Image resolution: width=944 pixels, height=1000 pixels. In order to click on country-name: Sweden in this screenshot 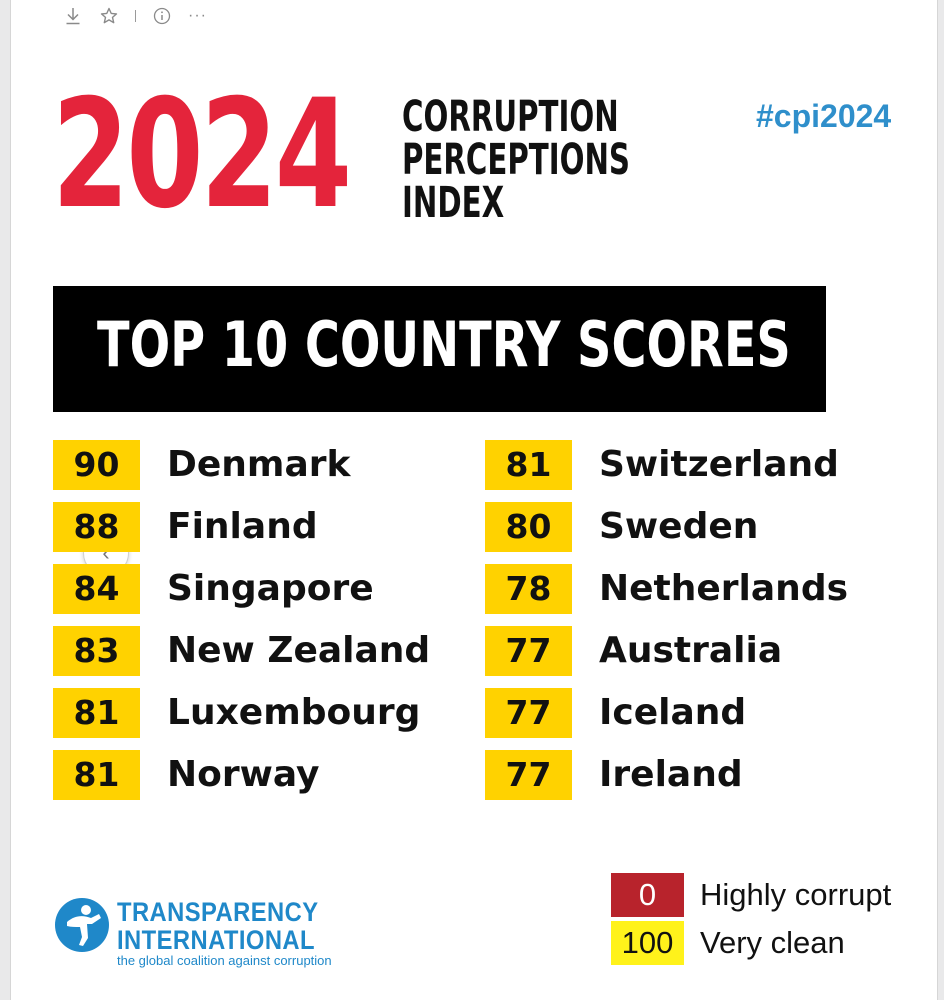, I will do `click(679, 526)`.